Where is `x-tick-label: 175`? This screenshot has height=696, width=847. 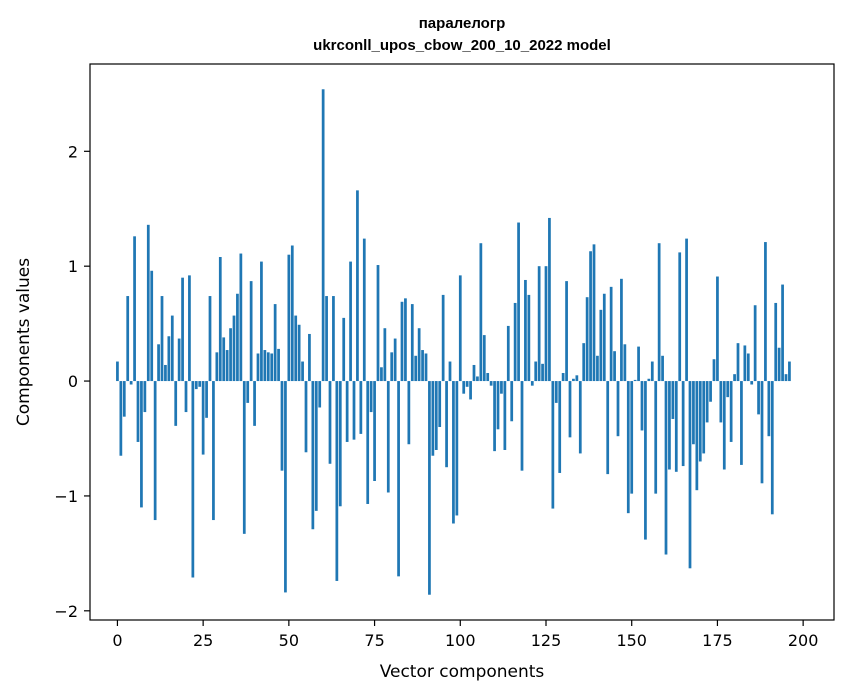 x-tick-label: 175 is located at coordinates (717, 640).